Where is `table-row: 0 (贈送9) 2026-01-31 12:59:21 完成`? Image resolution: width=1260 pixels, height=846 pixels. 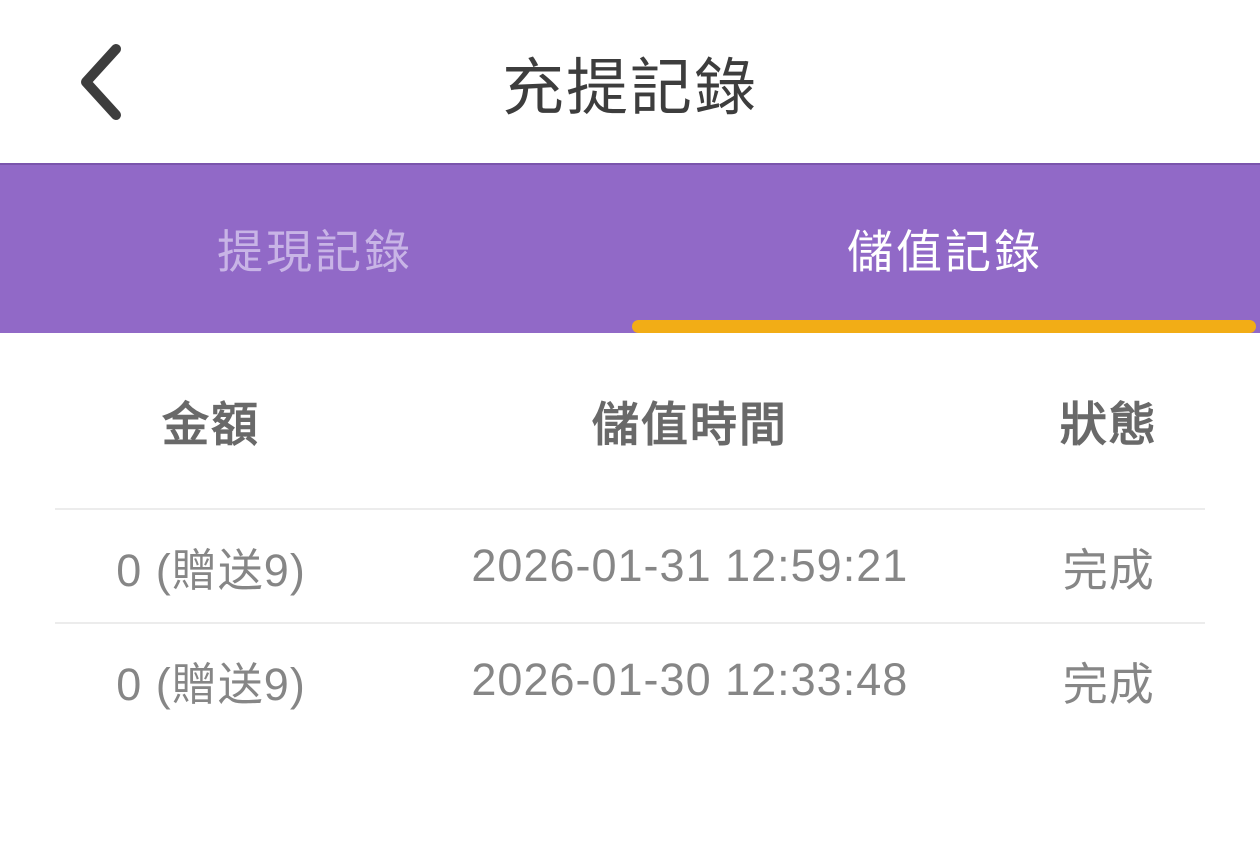 table-row: 0 (贈送9) 2026-01-31 12:59:21 完成 is located at coordinates (630, 566).